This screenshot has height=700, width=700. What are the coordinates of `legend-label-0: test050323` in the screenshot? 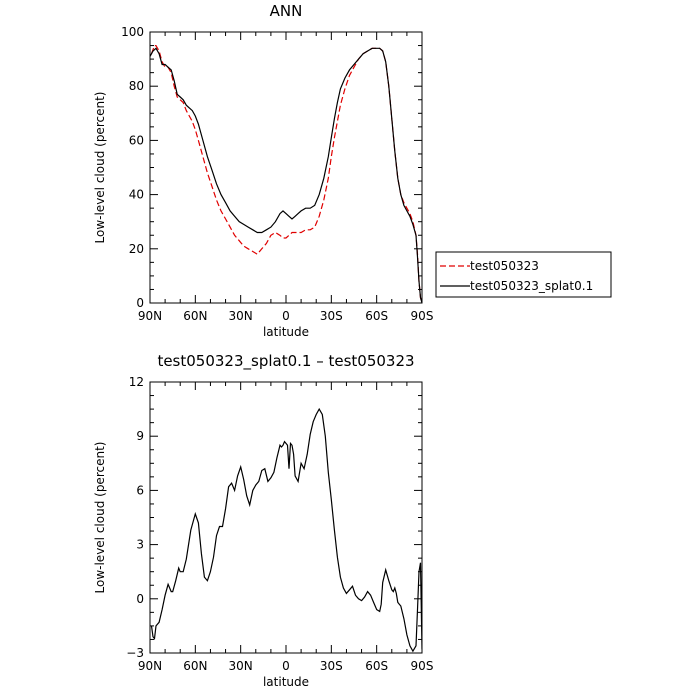 It's located at (504, 266).